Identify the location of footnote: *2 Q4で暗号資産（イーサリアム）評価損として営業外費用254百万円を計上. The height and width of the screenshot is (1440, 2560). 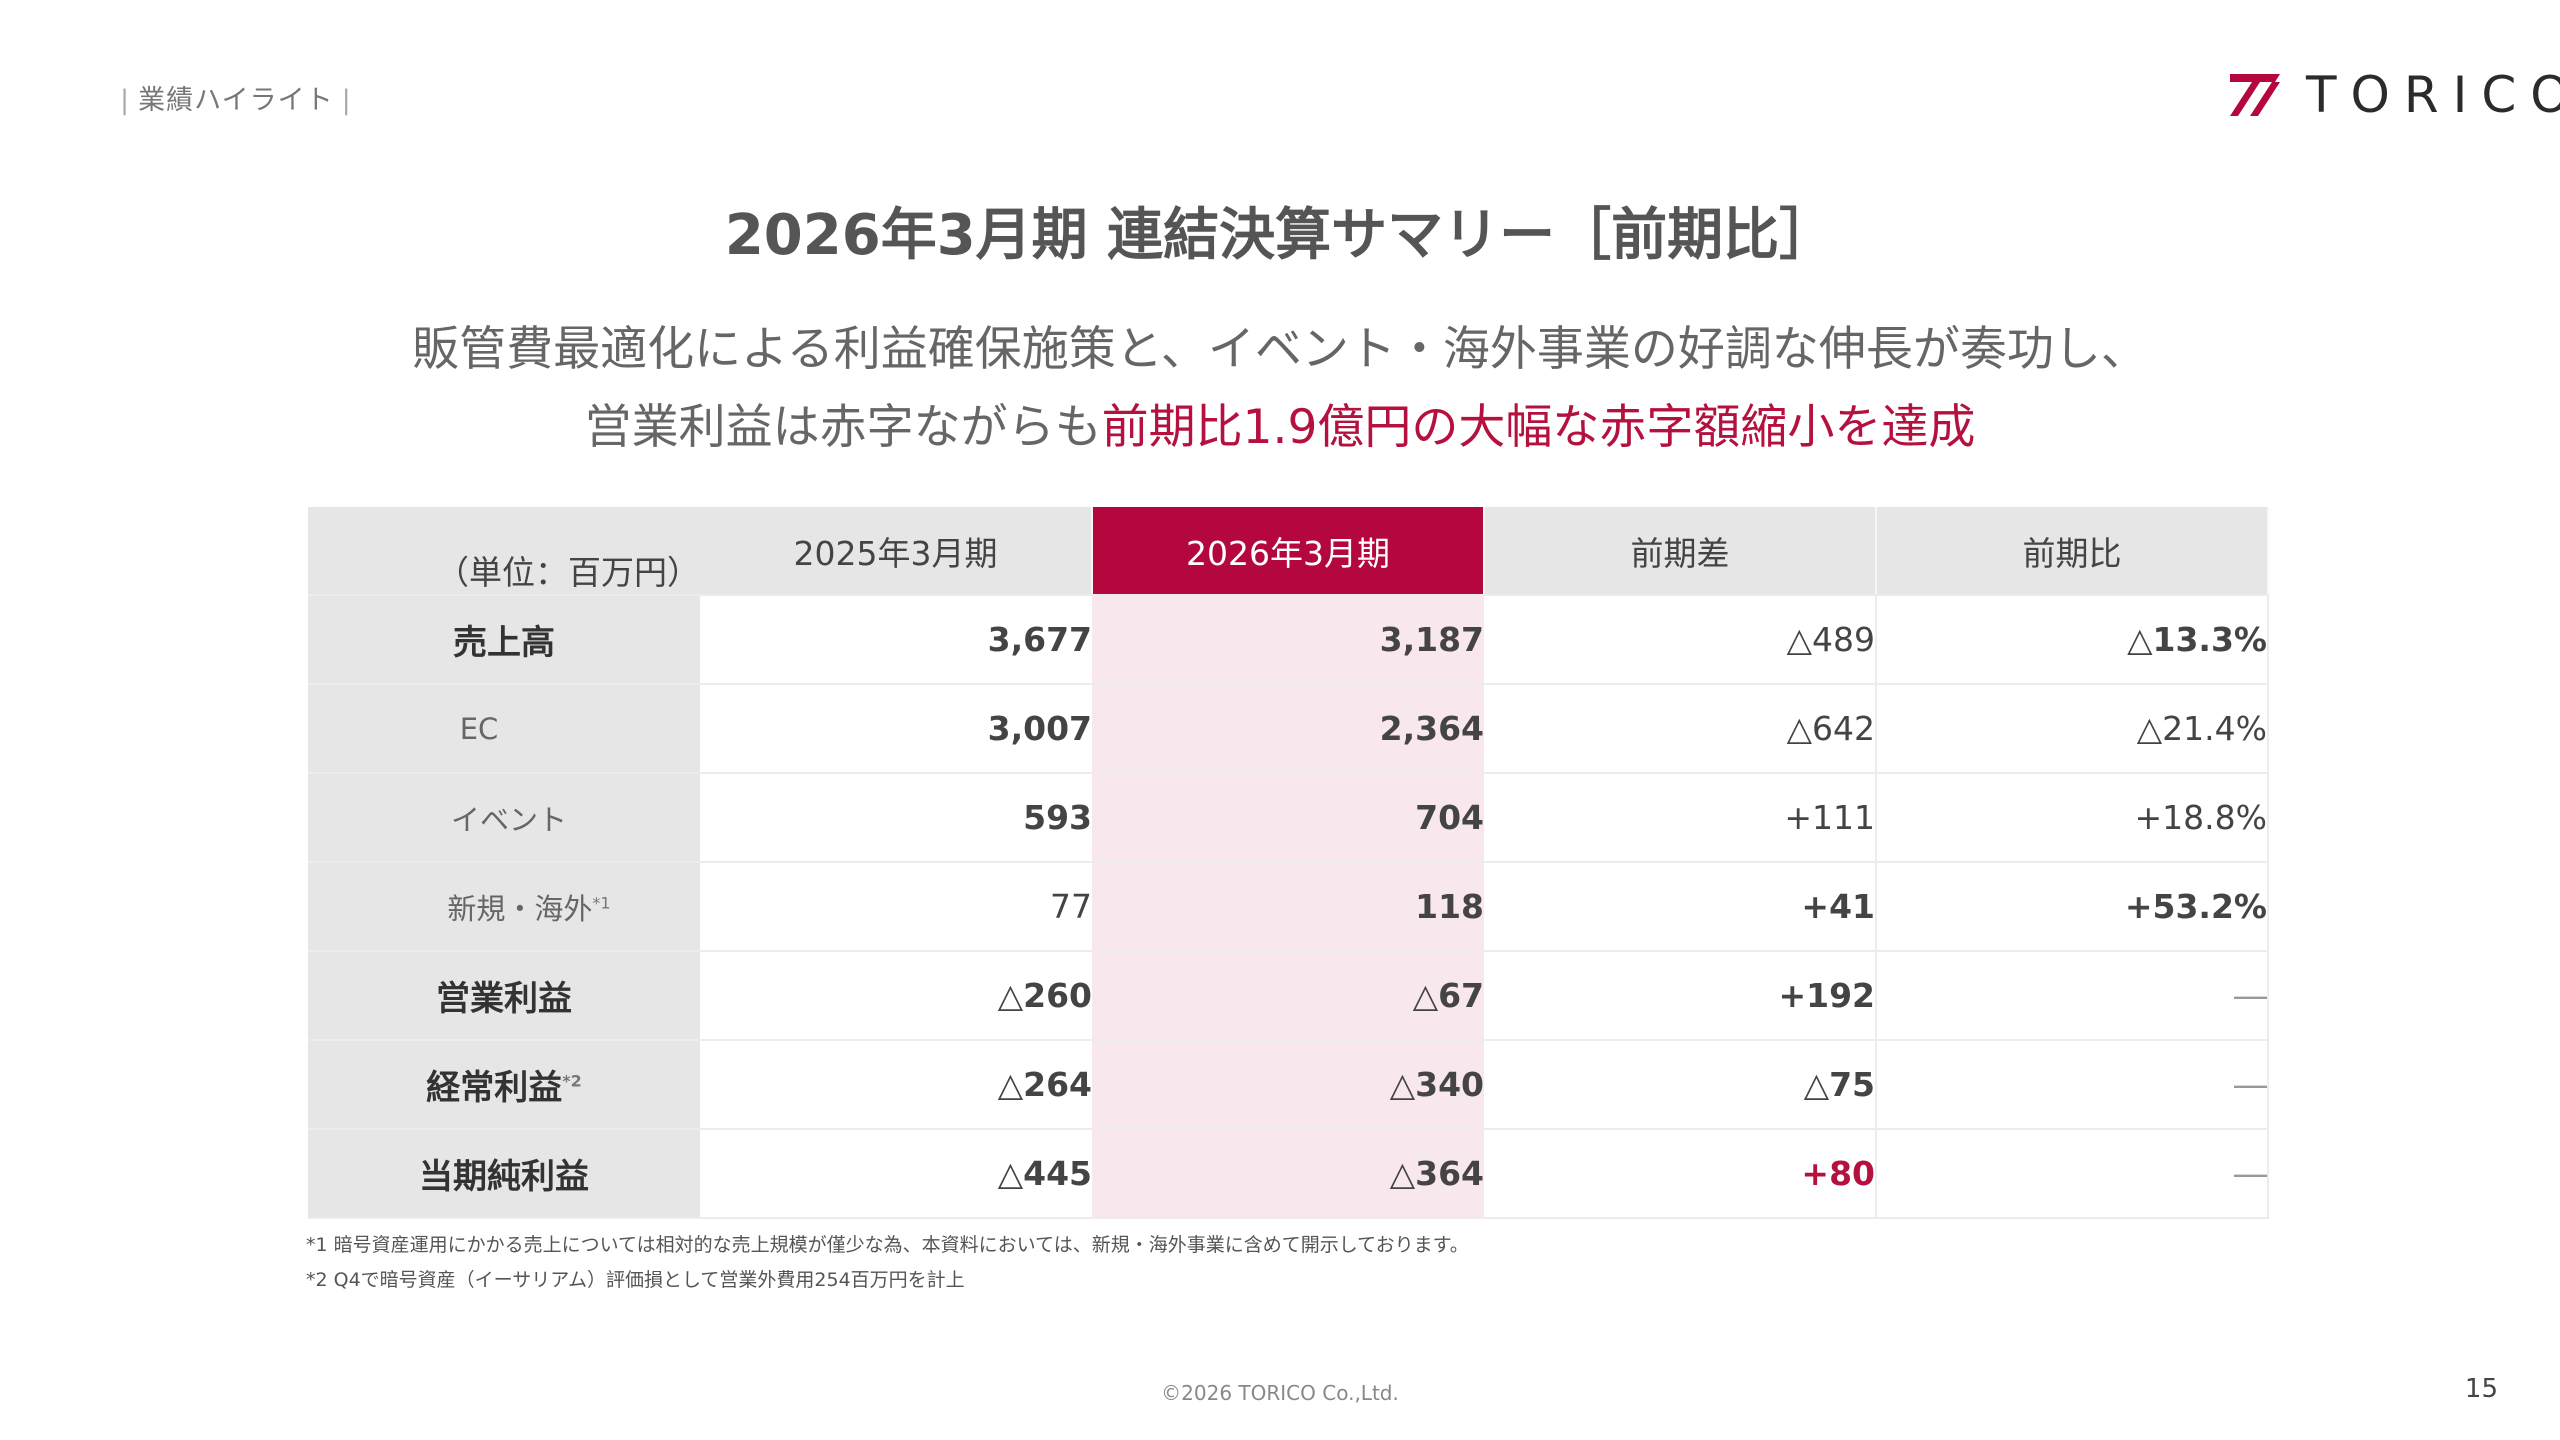
(635, 1280).